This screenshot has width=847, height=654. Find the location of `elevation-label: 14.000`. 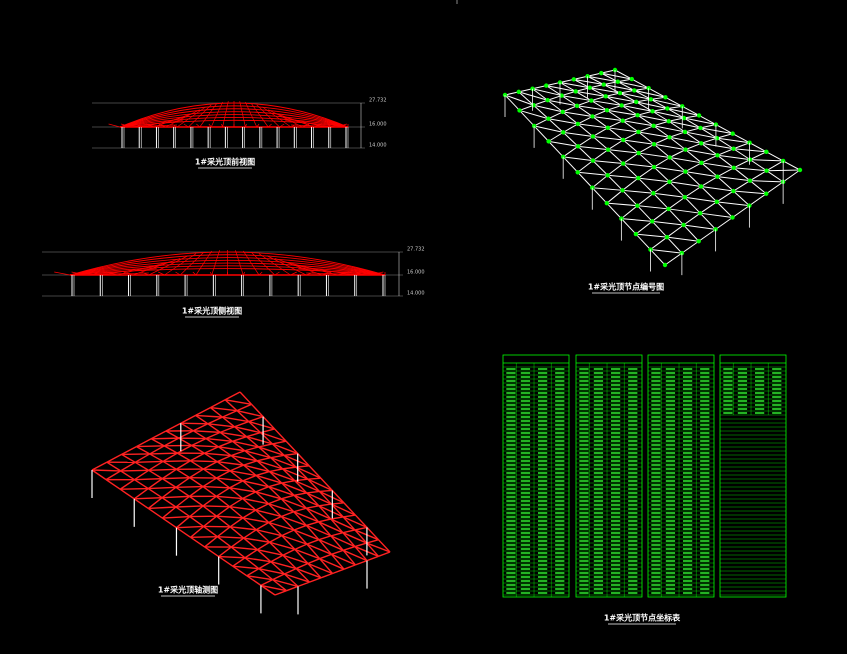

elevation-label: 14.000 is located at coordinates (378, 146).